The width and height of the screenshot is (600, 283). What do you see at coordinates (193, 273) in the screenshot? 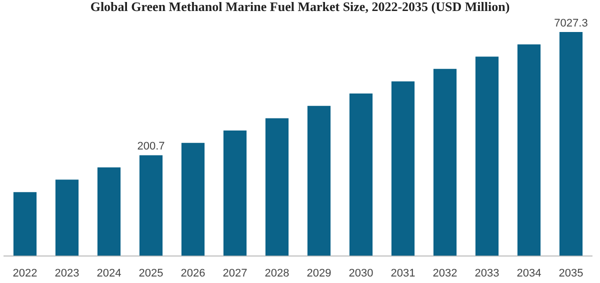
I see `x-tick-label: 2026` at bounding box center [193, 273].